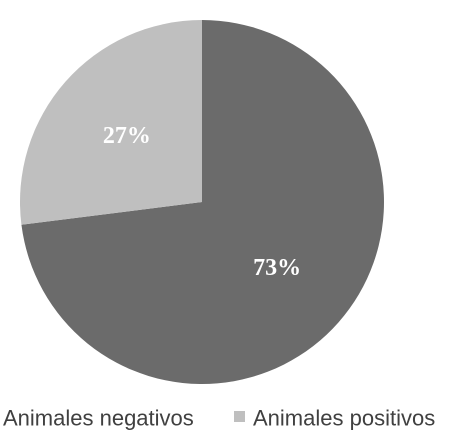 This screenshot has height=441, width=472. Describe the element at coordinates (277, 268) in the screenshot. I see `data-label-1: 73%` at that location.